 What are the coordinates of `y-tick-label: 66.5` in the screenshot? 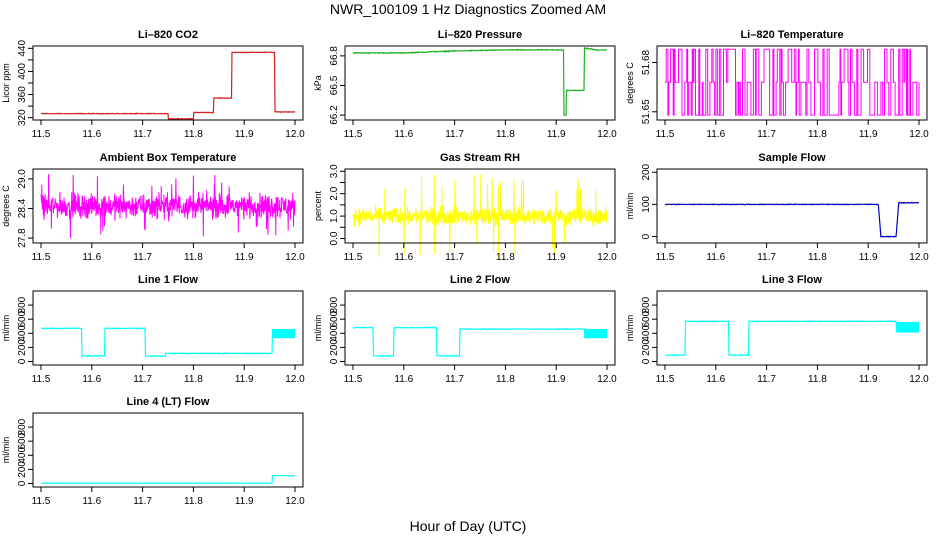 It's located at (334, 85).